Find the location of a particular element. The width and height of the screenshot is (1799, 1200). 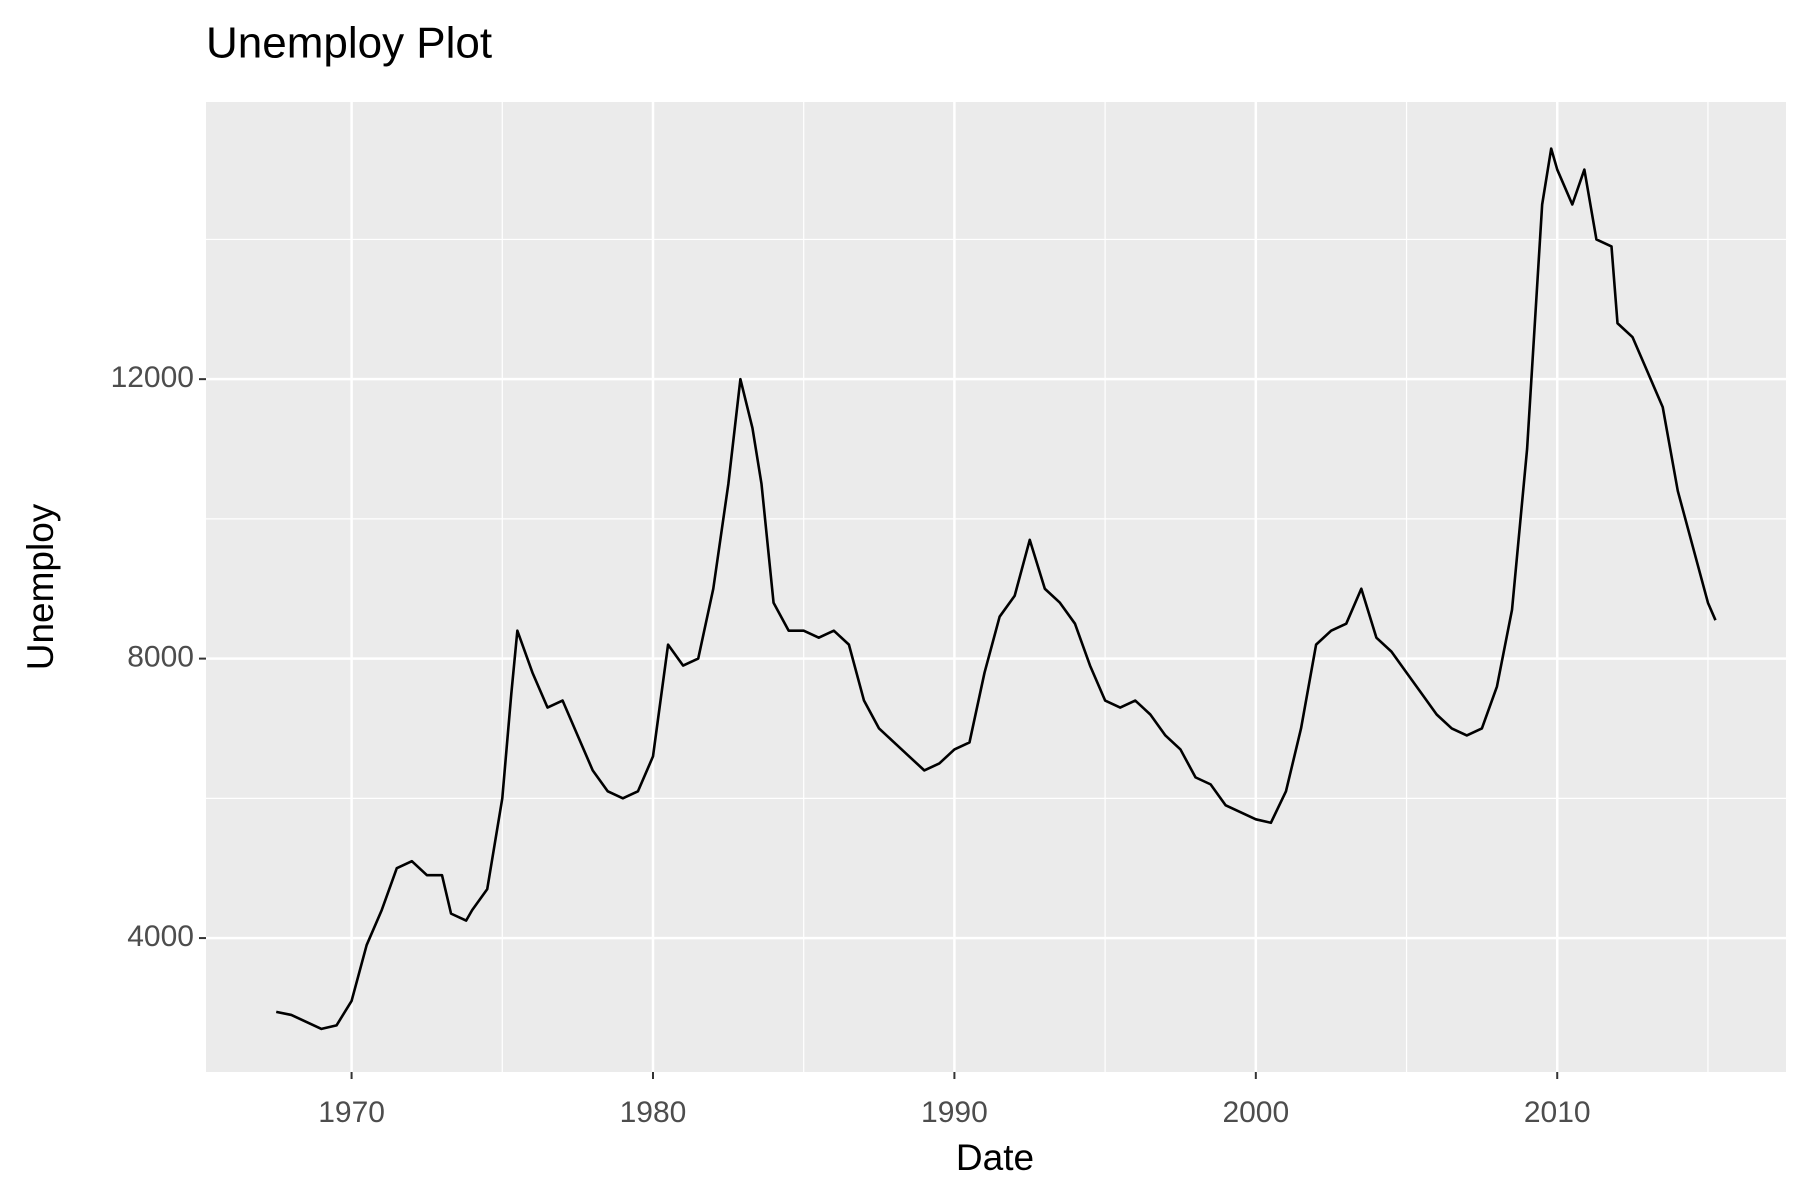

x-tick-label: 1980 is located at coordinates (653, 1112).